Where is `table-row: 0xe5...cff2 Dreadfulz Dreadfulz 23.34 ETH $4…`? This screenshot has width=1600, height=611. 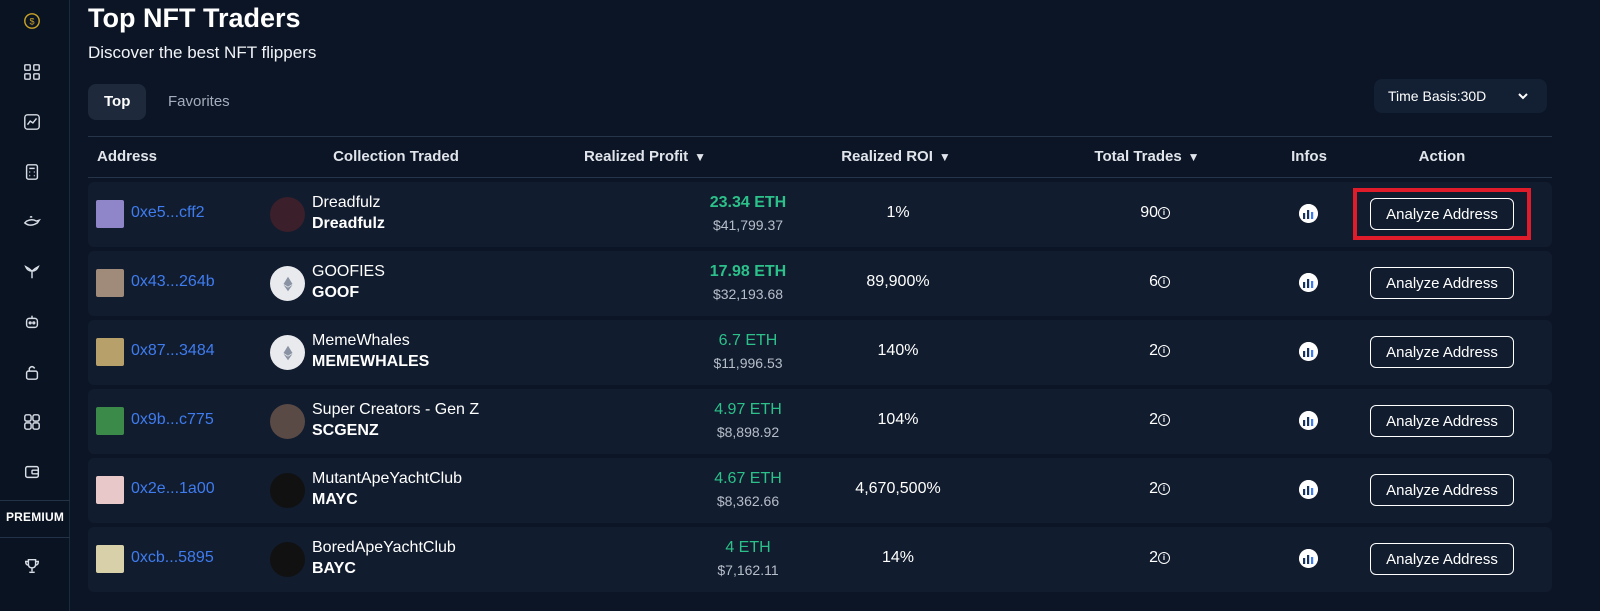
table-row: 0xe5...cff2 Dreadfulz Dreadfulz 23.34 ETH $4… is located at coordinates (820, 214).